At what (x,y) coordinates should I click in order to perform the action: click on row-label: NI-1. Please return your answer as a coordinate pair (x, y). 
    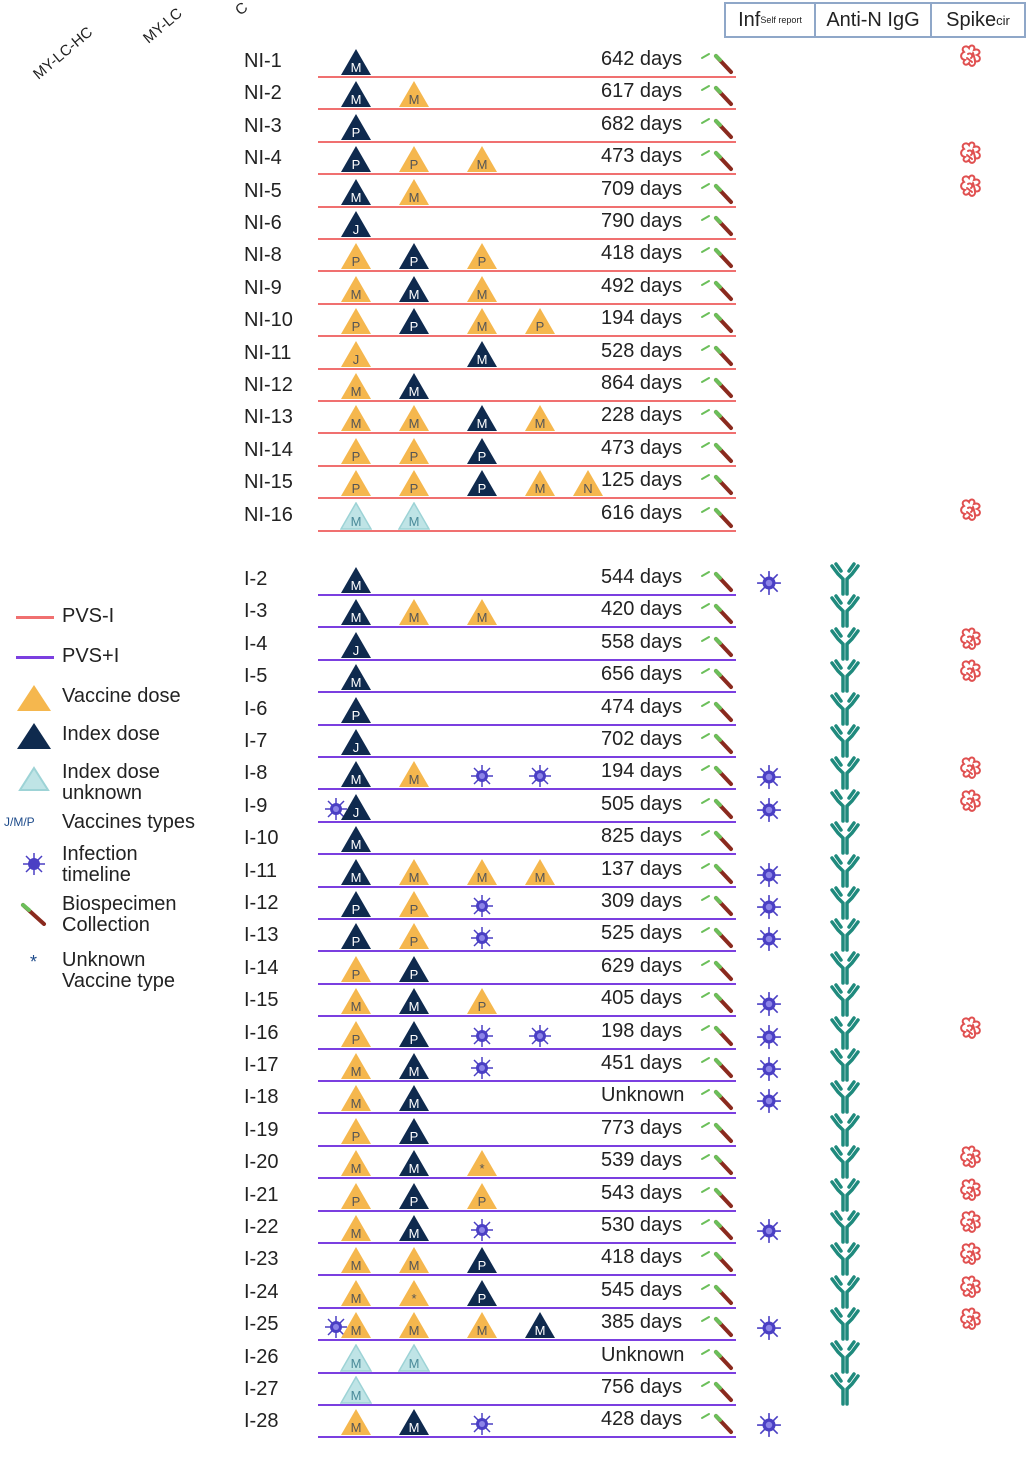
    Looking at the image, I should click on (263, 61).